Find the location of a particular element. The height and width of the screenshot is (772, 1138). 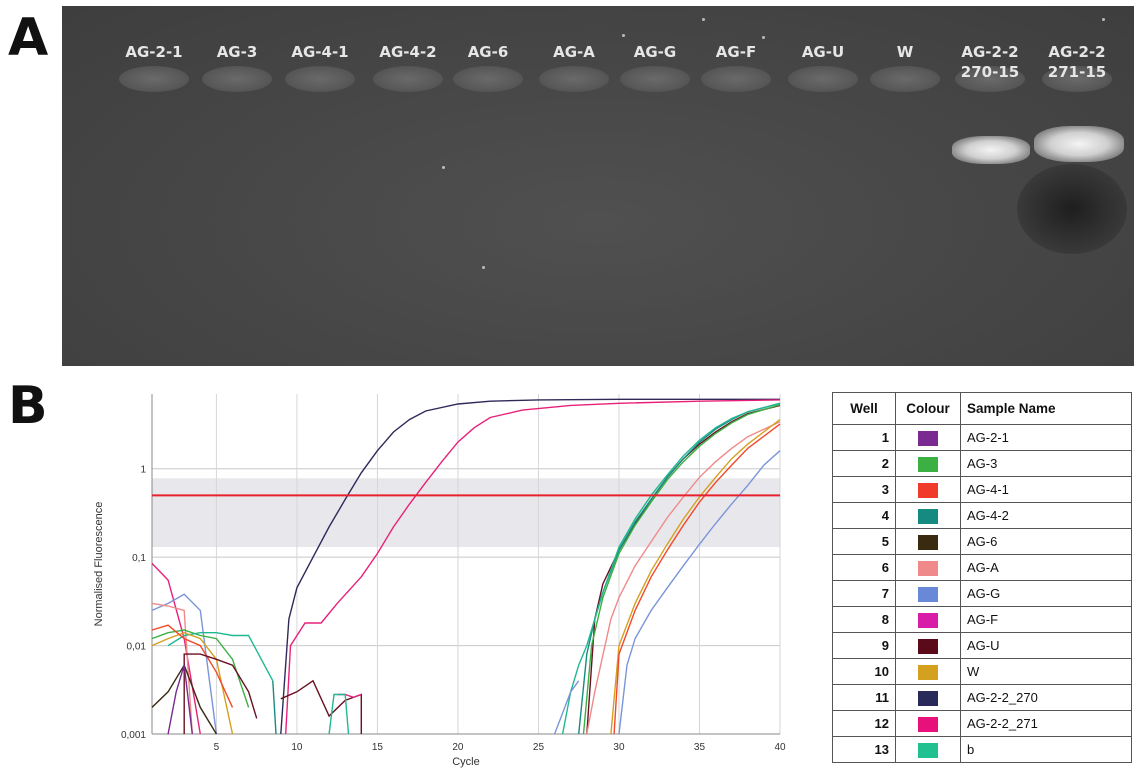

well-number: 3 is located at coordinates (864, 489).